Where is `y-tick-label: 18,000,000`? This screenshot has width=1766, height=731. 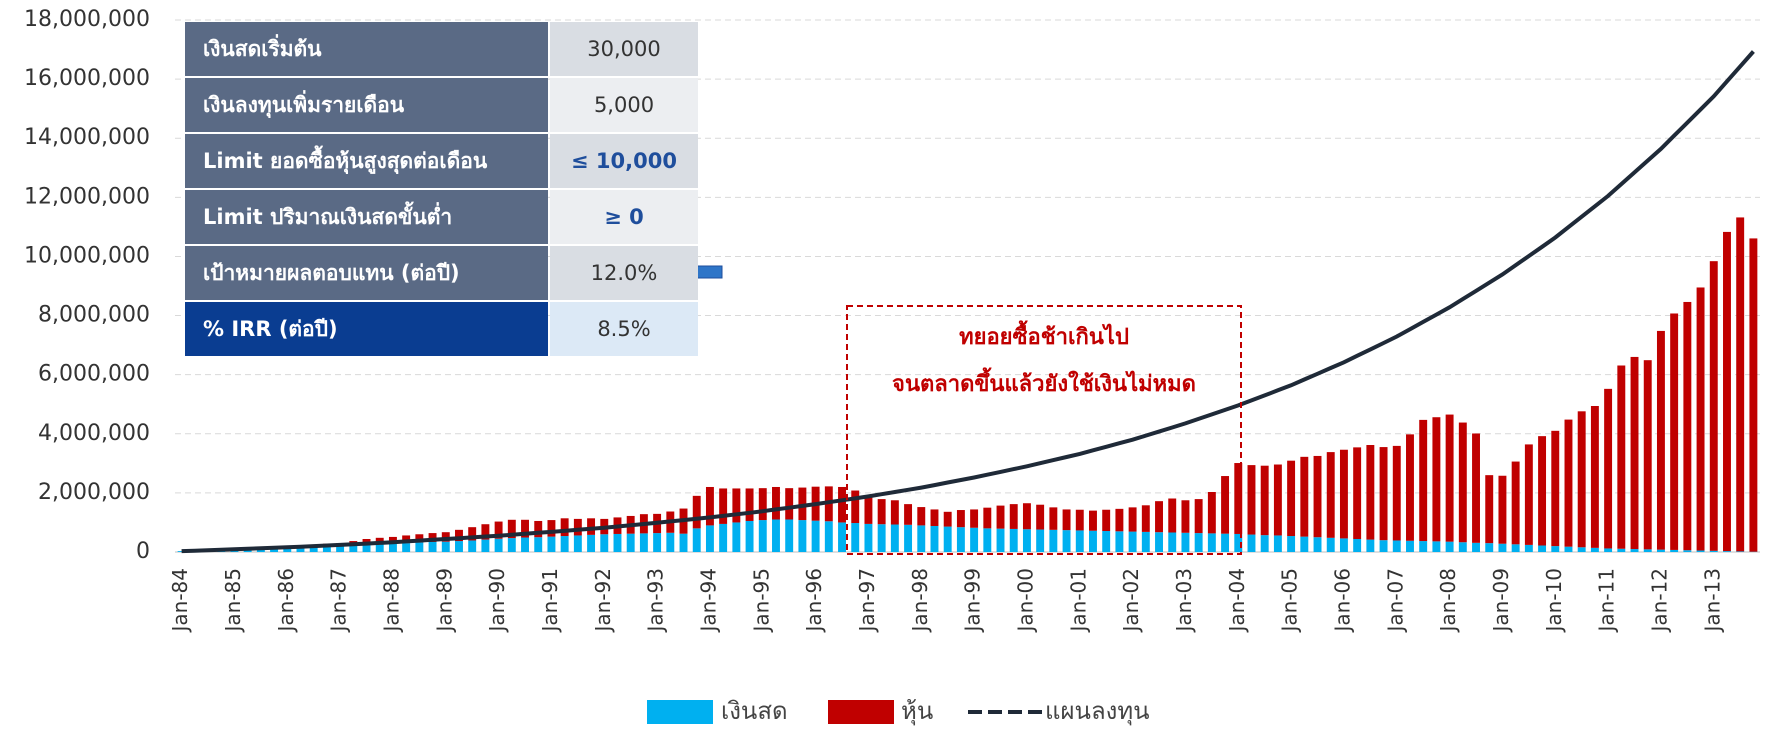 y-tick-label: 18,000,000 is located at coordinates (87, 19).